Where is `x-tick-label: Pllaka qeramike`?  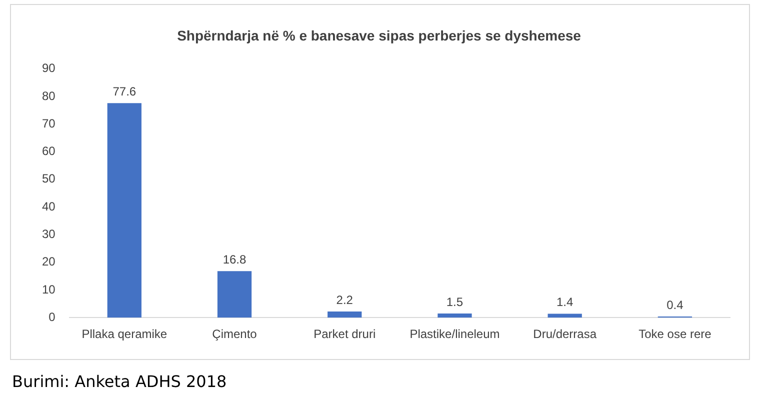 x-tick-label: Pllaka qeramike is located at coordinates (125, 334).